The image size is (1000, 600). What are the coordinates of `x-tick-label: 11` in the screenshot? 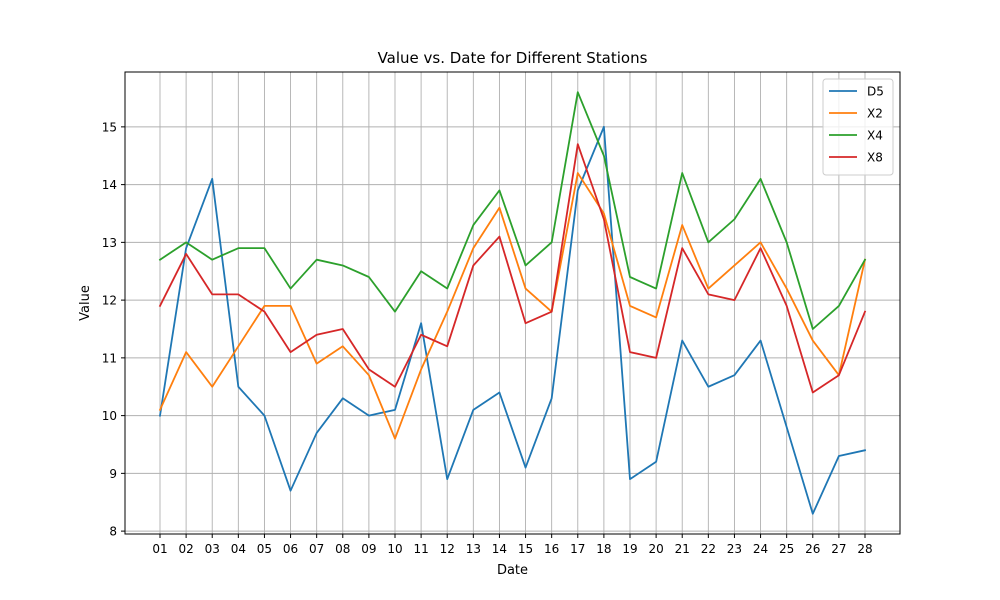 It's located at (420, 549).